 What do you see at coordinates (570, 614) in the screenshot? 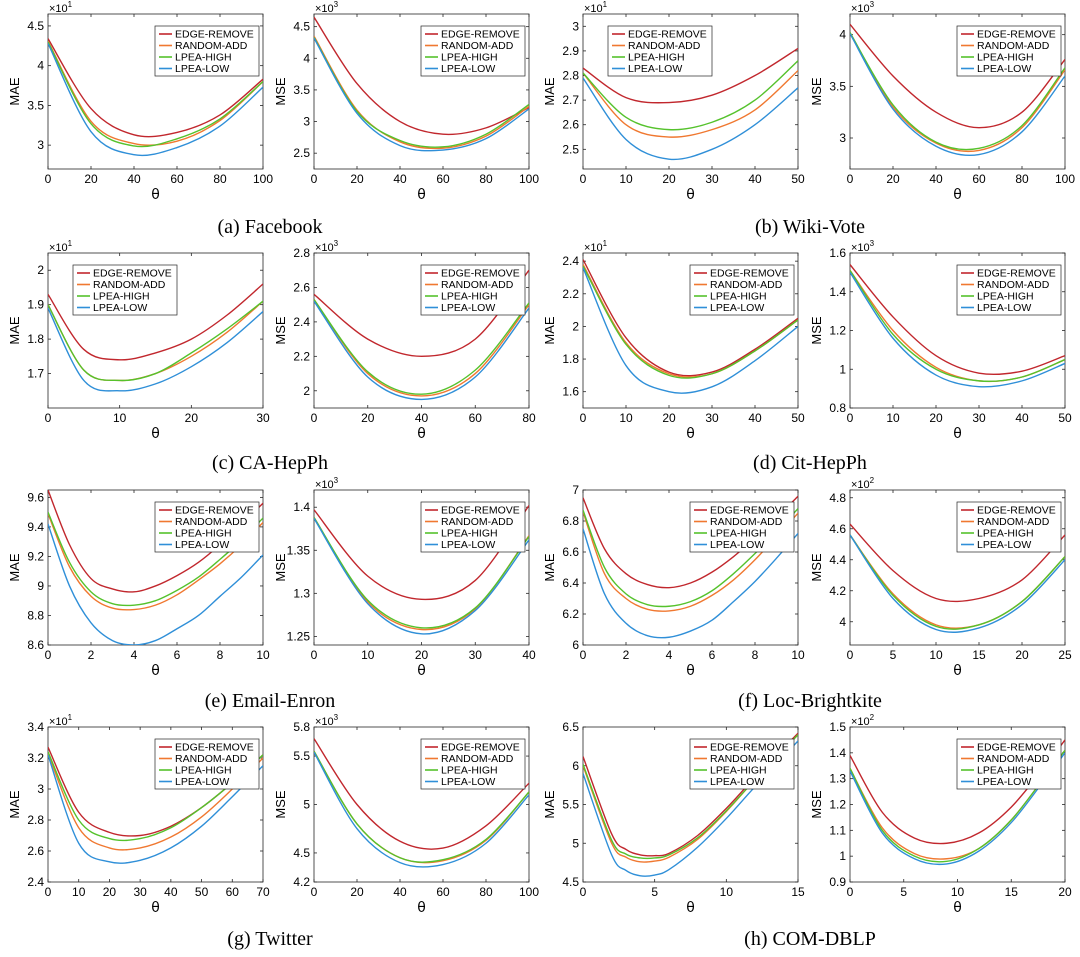
I see `y-tick-label: 6.2` at bounding box center [570, 614].